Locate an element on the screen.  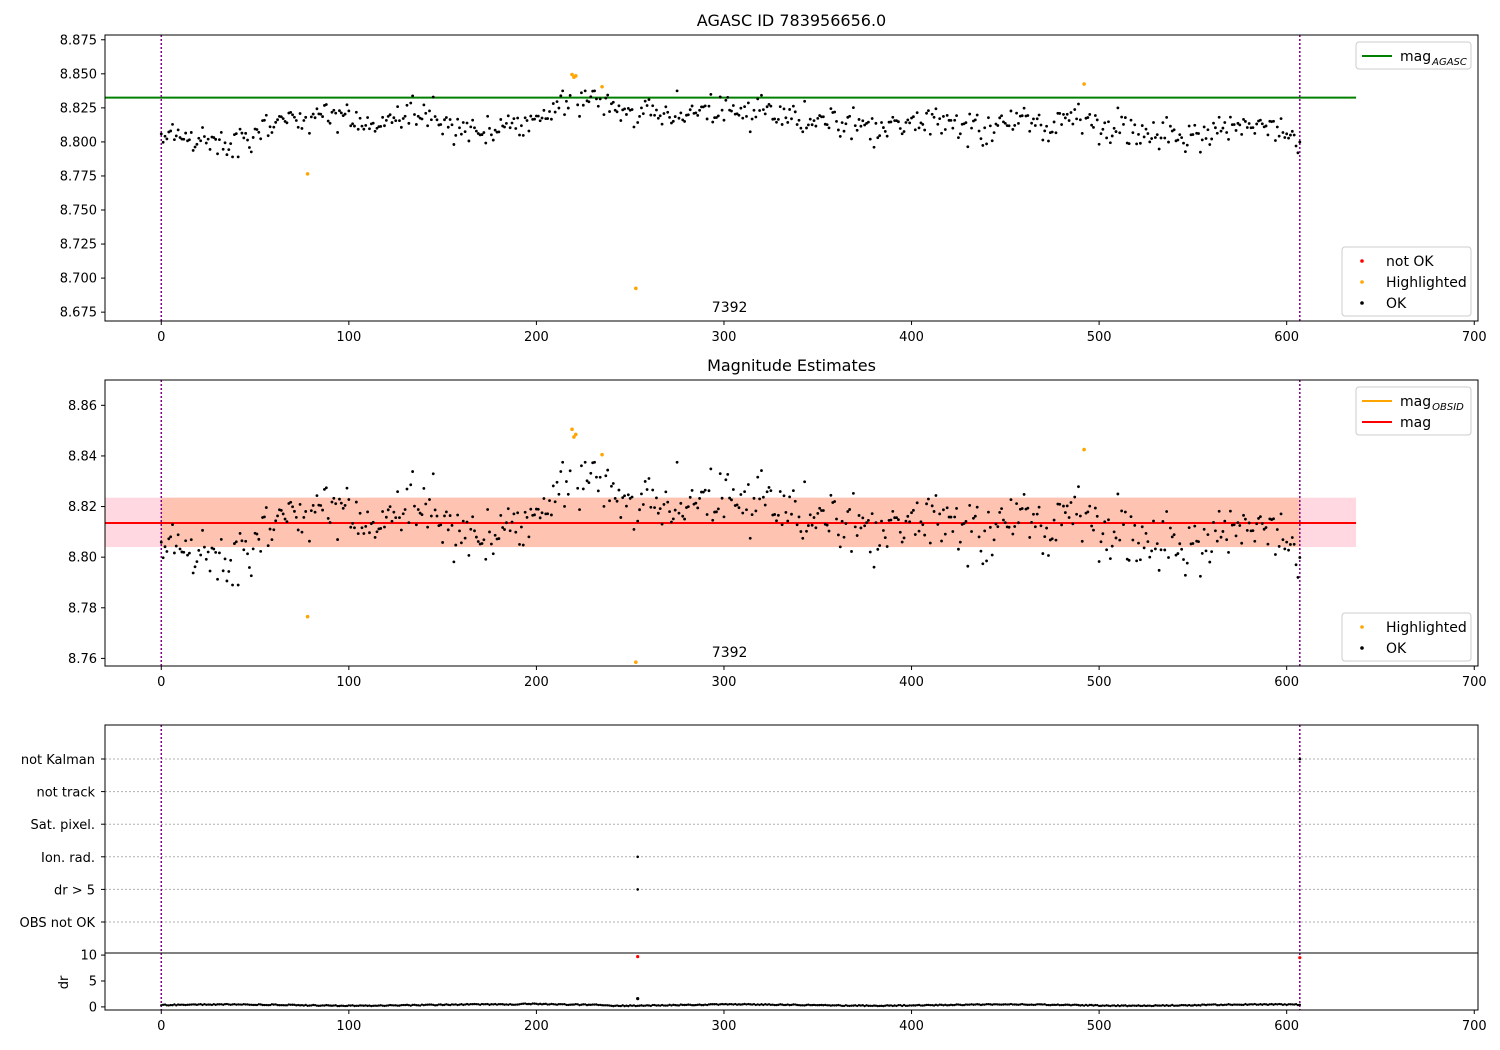
legend-dot-swatch is located at coordinates (1362, 261).